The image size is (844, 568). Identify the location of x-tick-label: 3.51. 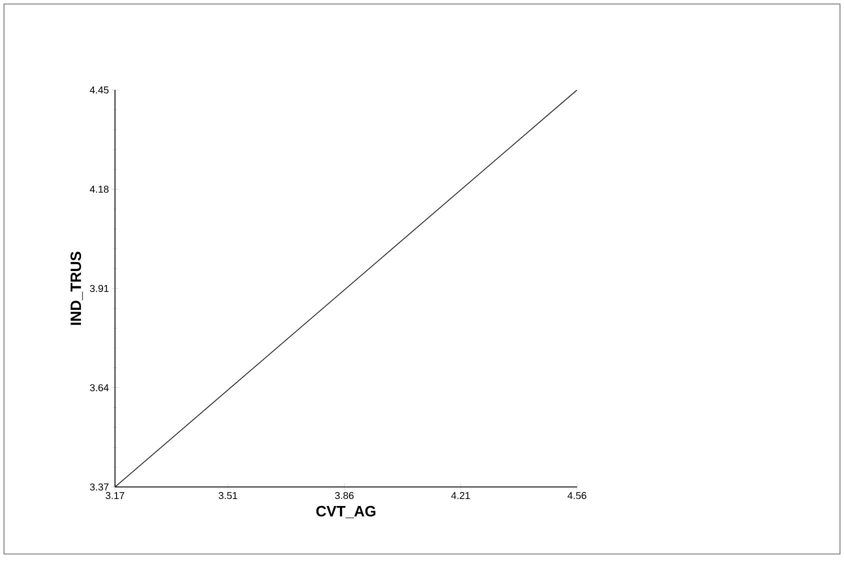
(228, 496).